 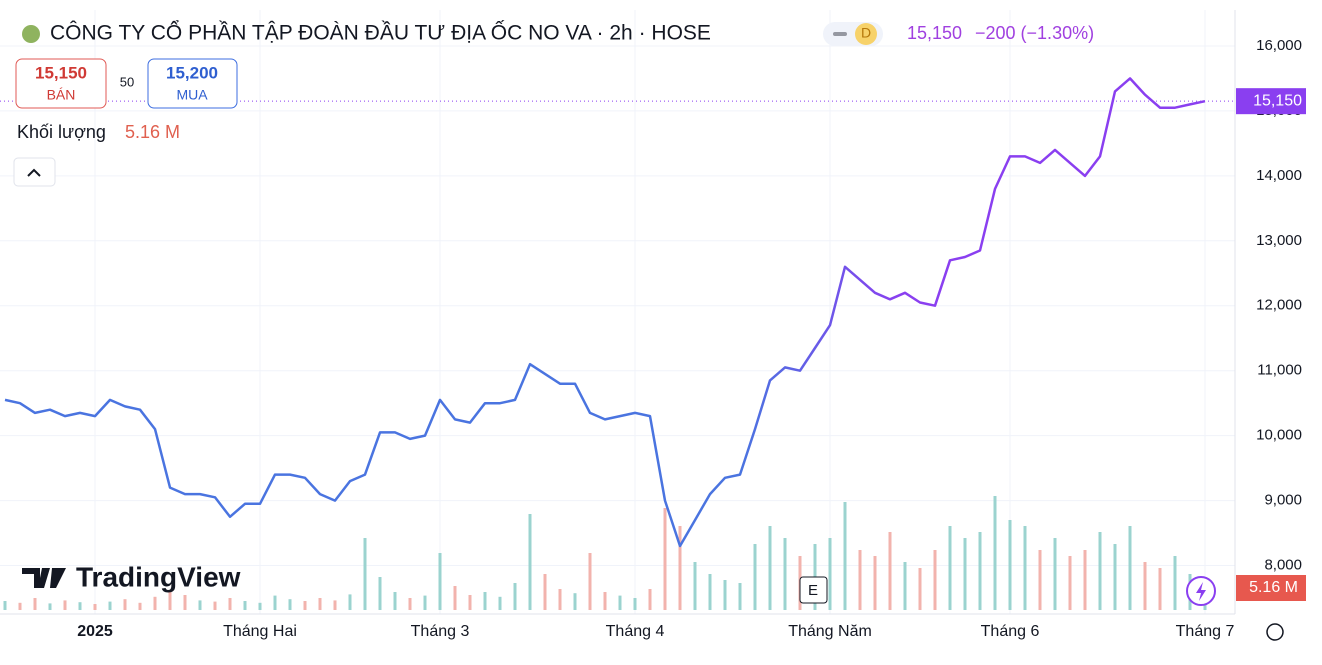 I want to click on collapse-icon, so click(x=34, y=172).